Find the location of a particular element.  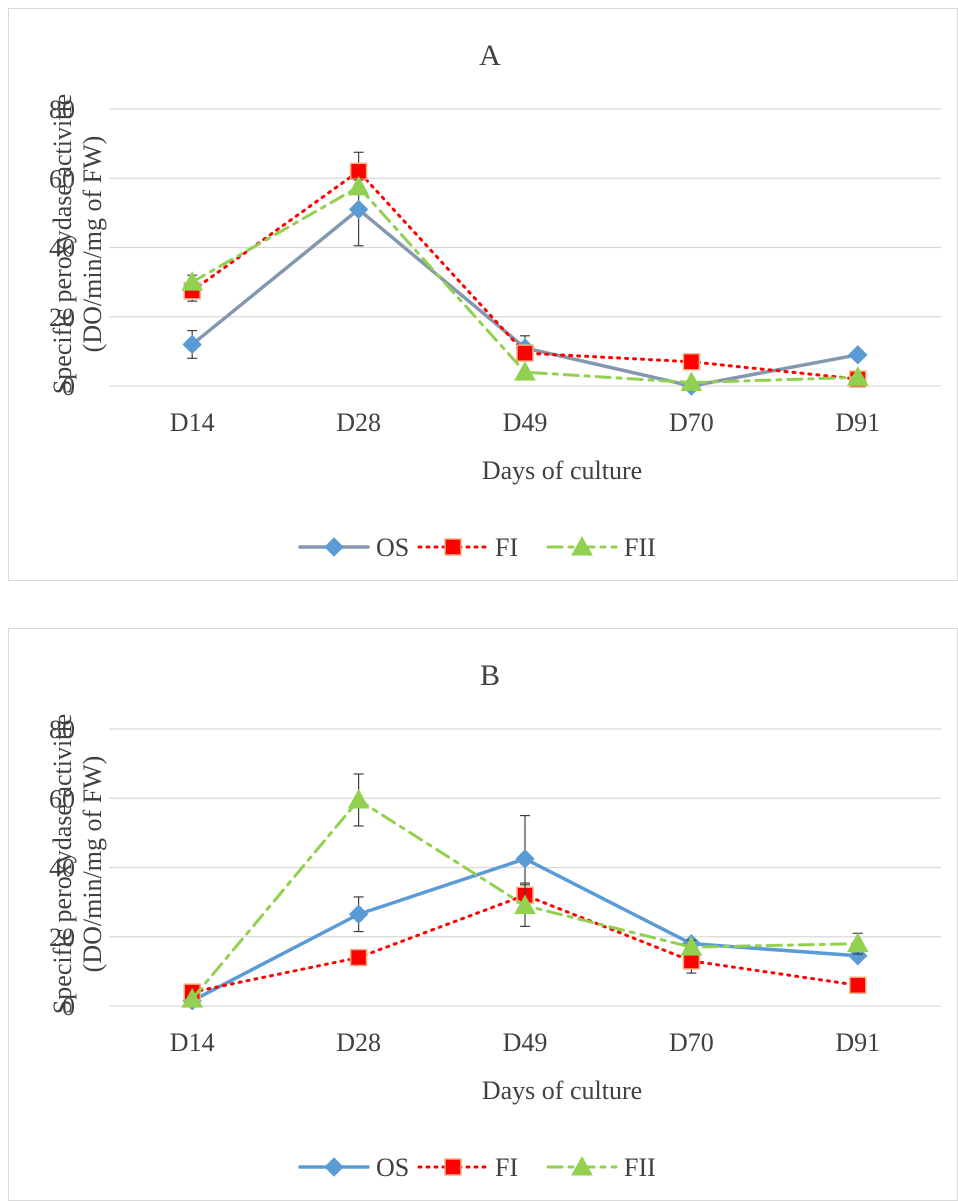

chart-title: A is located at coordinates (490, 55).